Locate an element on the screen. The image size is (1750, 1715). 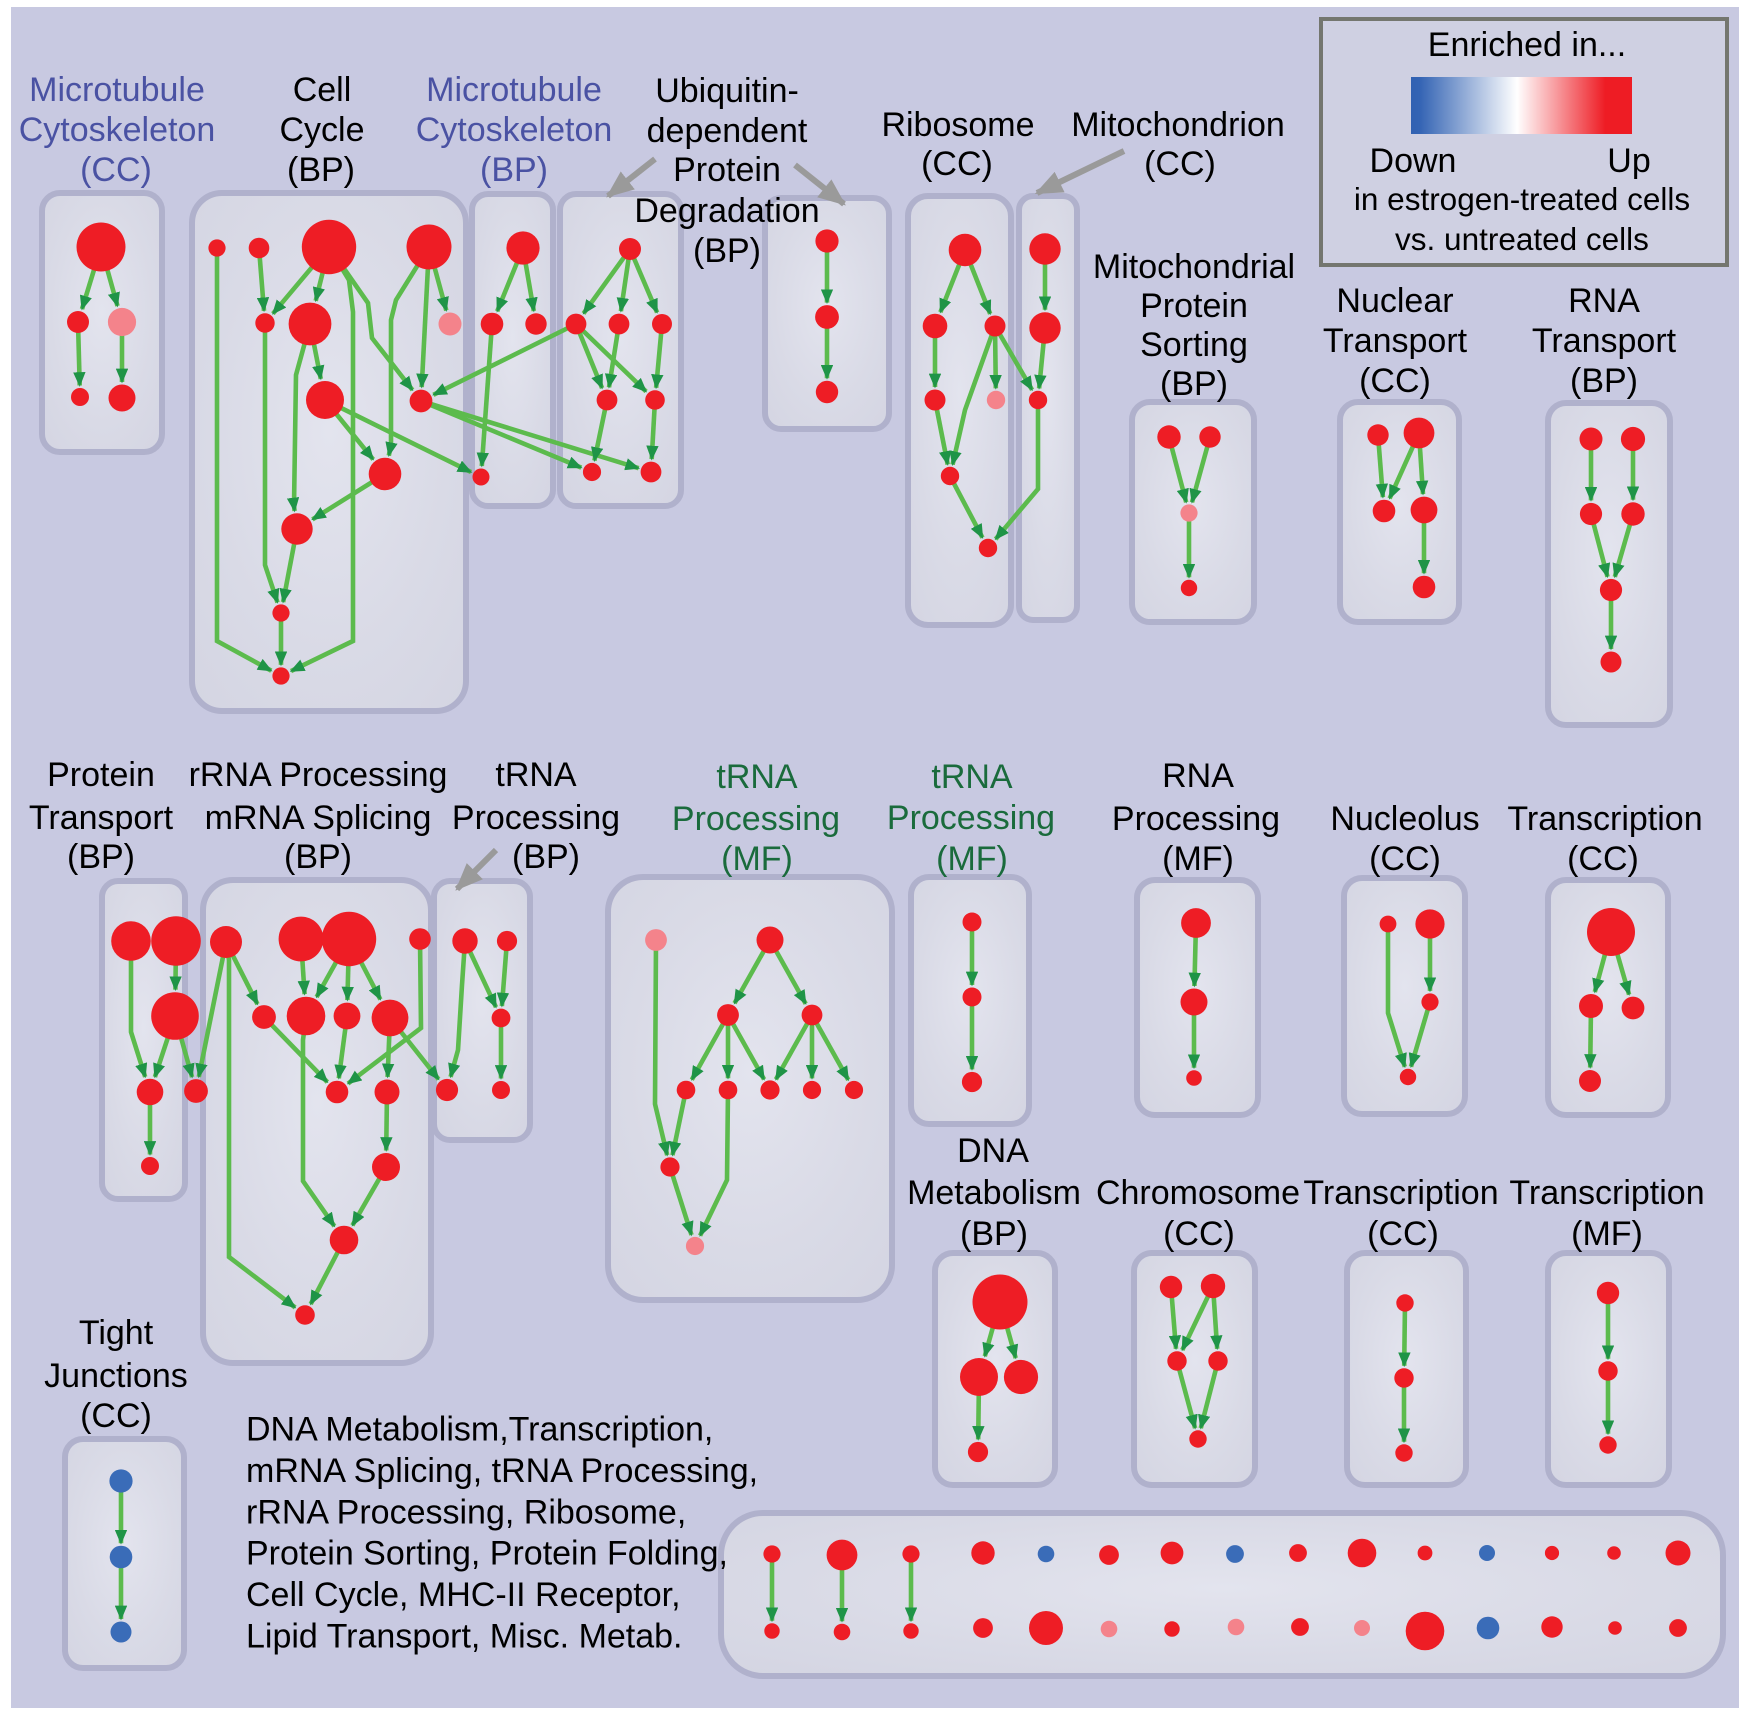
svg-text:Protein Sorting, Protein Foldi: Protein Sorting, Protein Folding, is located at coordinates (487, 1554).